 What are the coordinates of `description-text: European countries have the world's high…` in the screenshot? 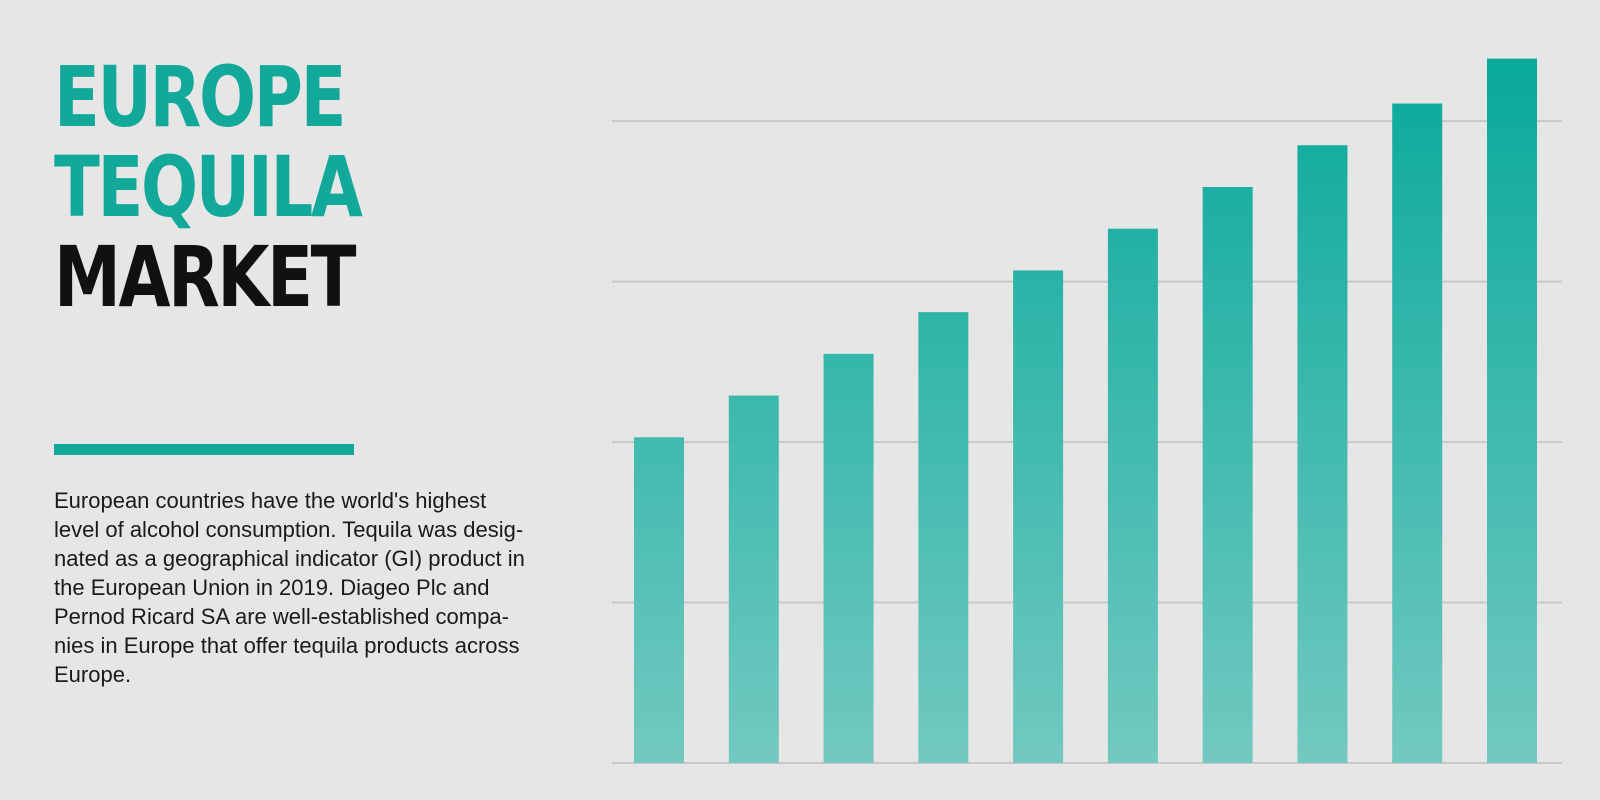 It's located at (319, 587).